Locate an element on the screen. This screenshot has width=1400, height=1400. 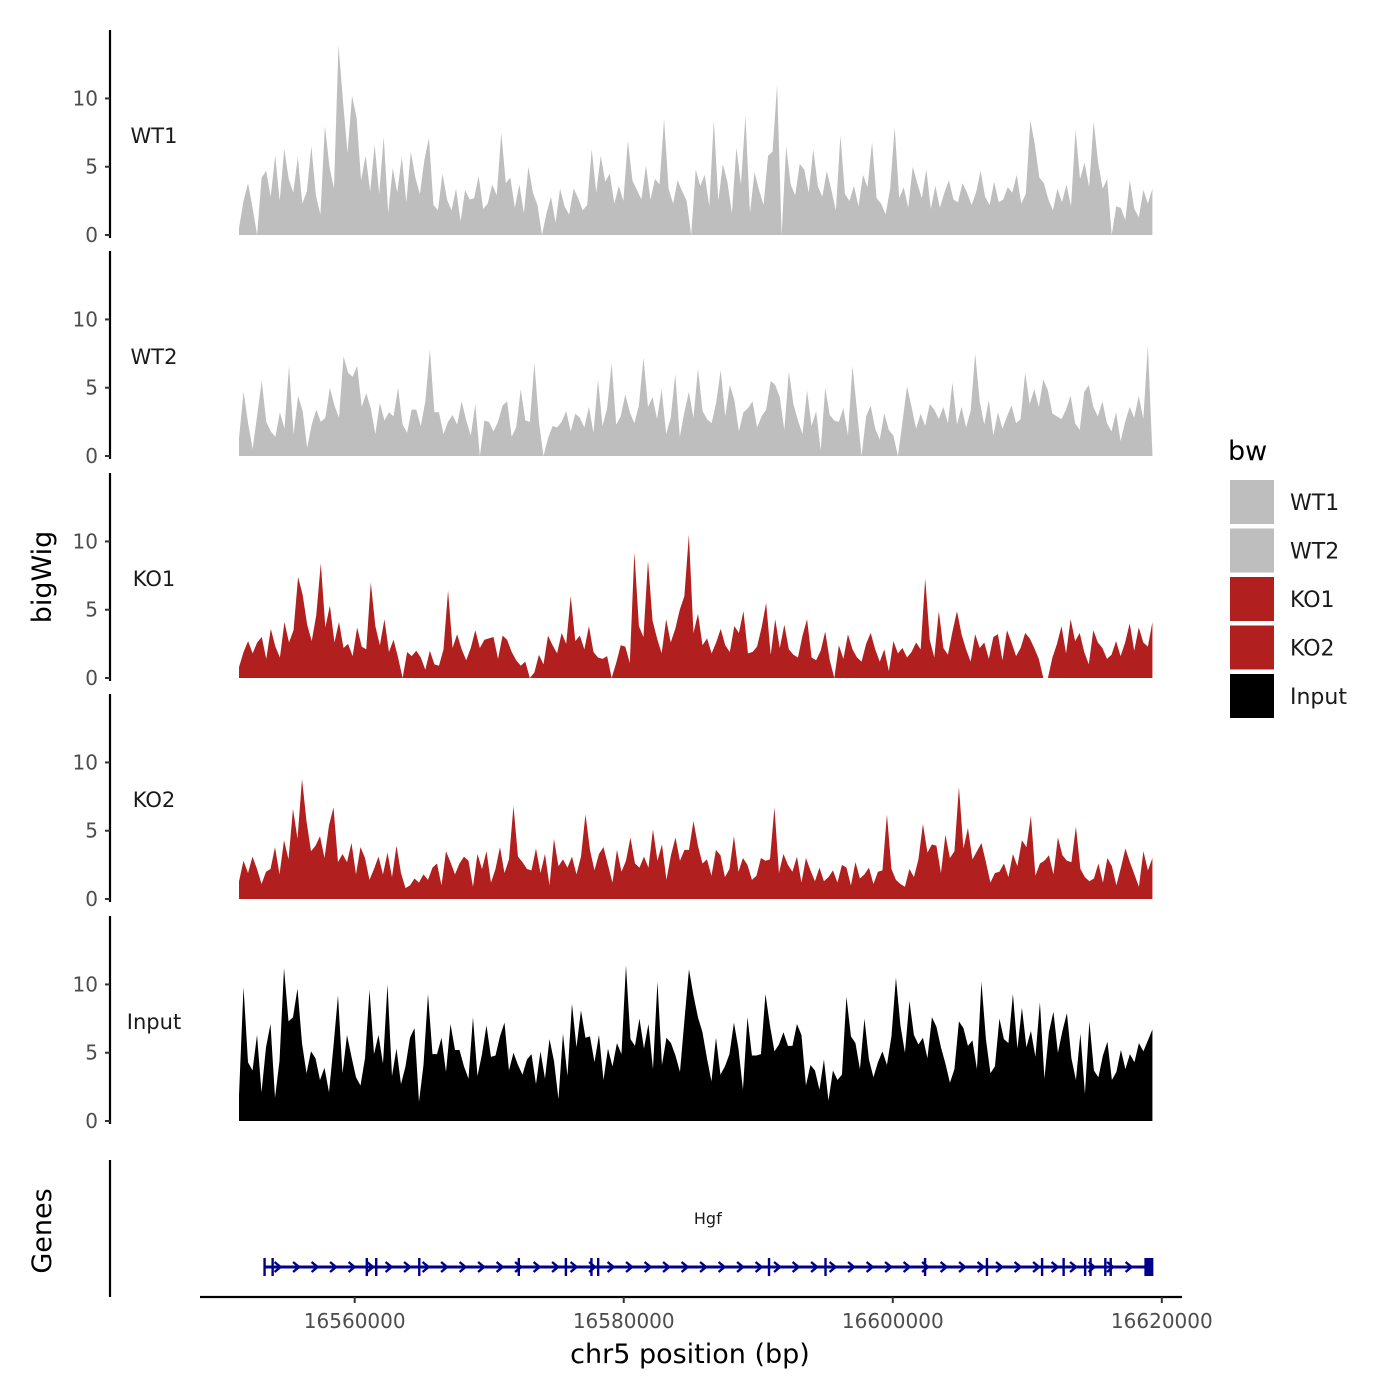
legend-label-wt1: WT1 is located at coordinates (1314, 503).